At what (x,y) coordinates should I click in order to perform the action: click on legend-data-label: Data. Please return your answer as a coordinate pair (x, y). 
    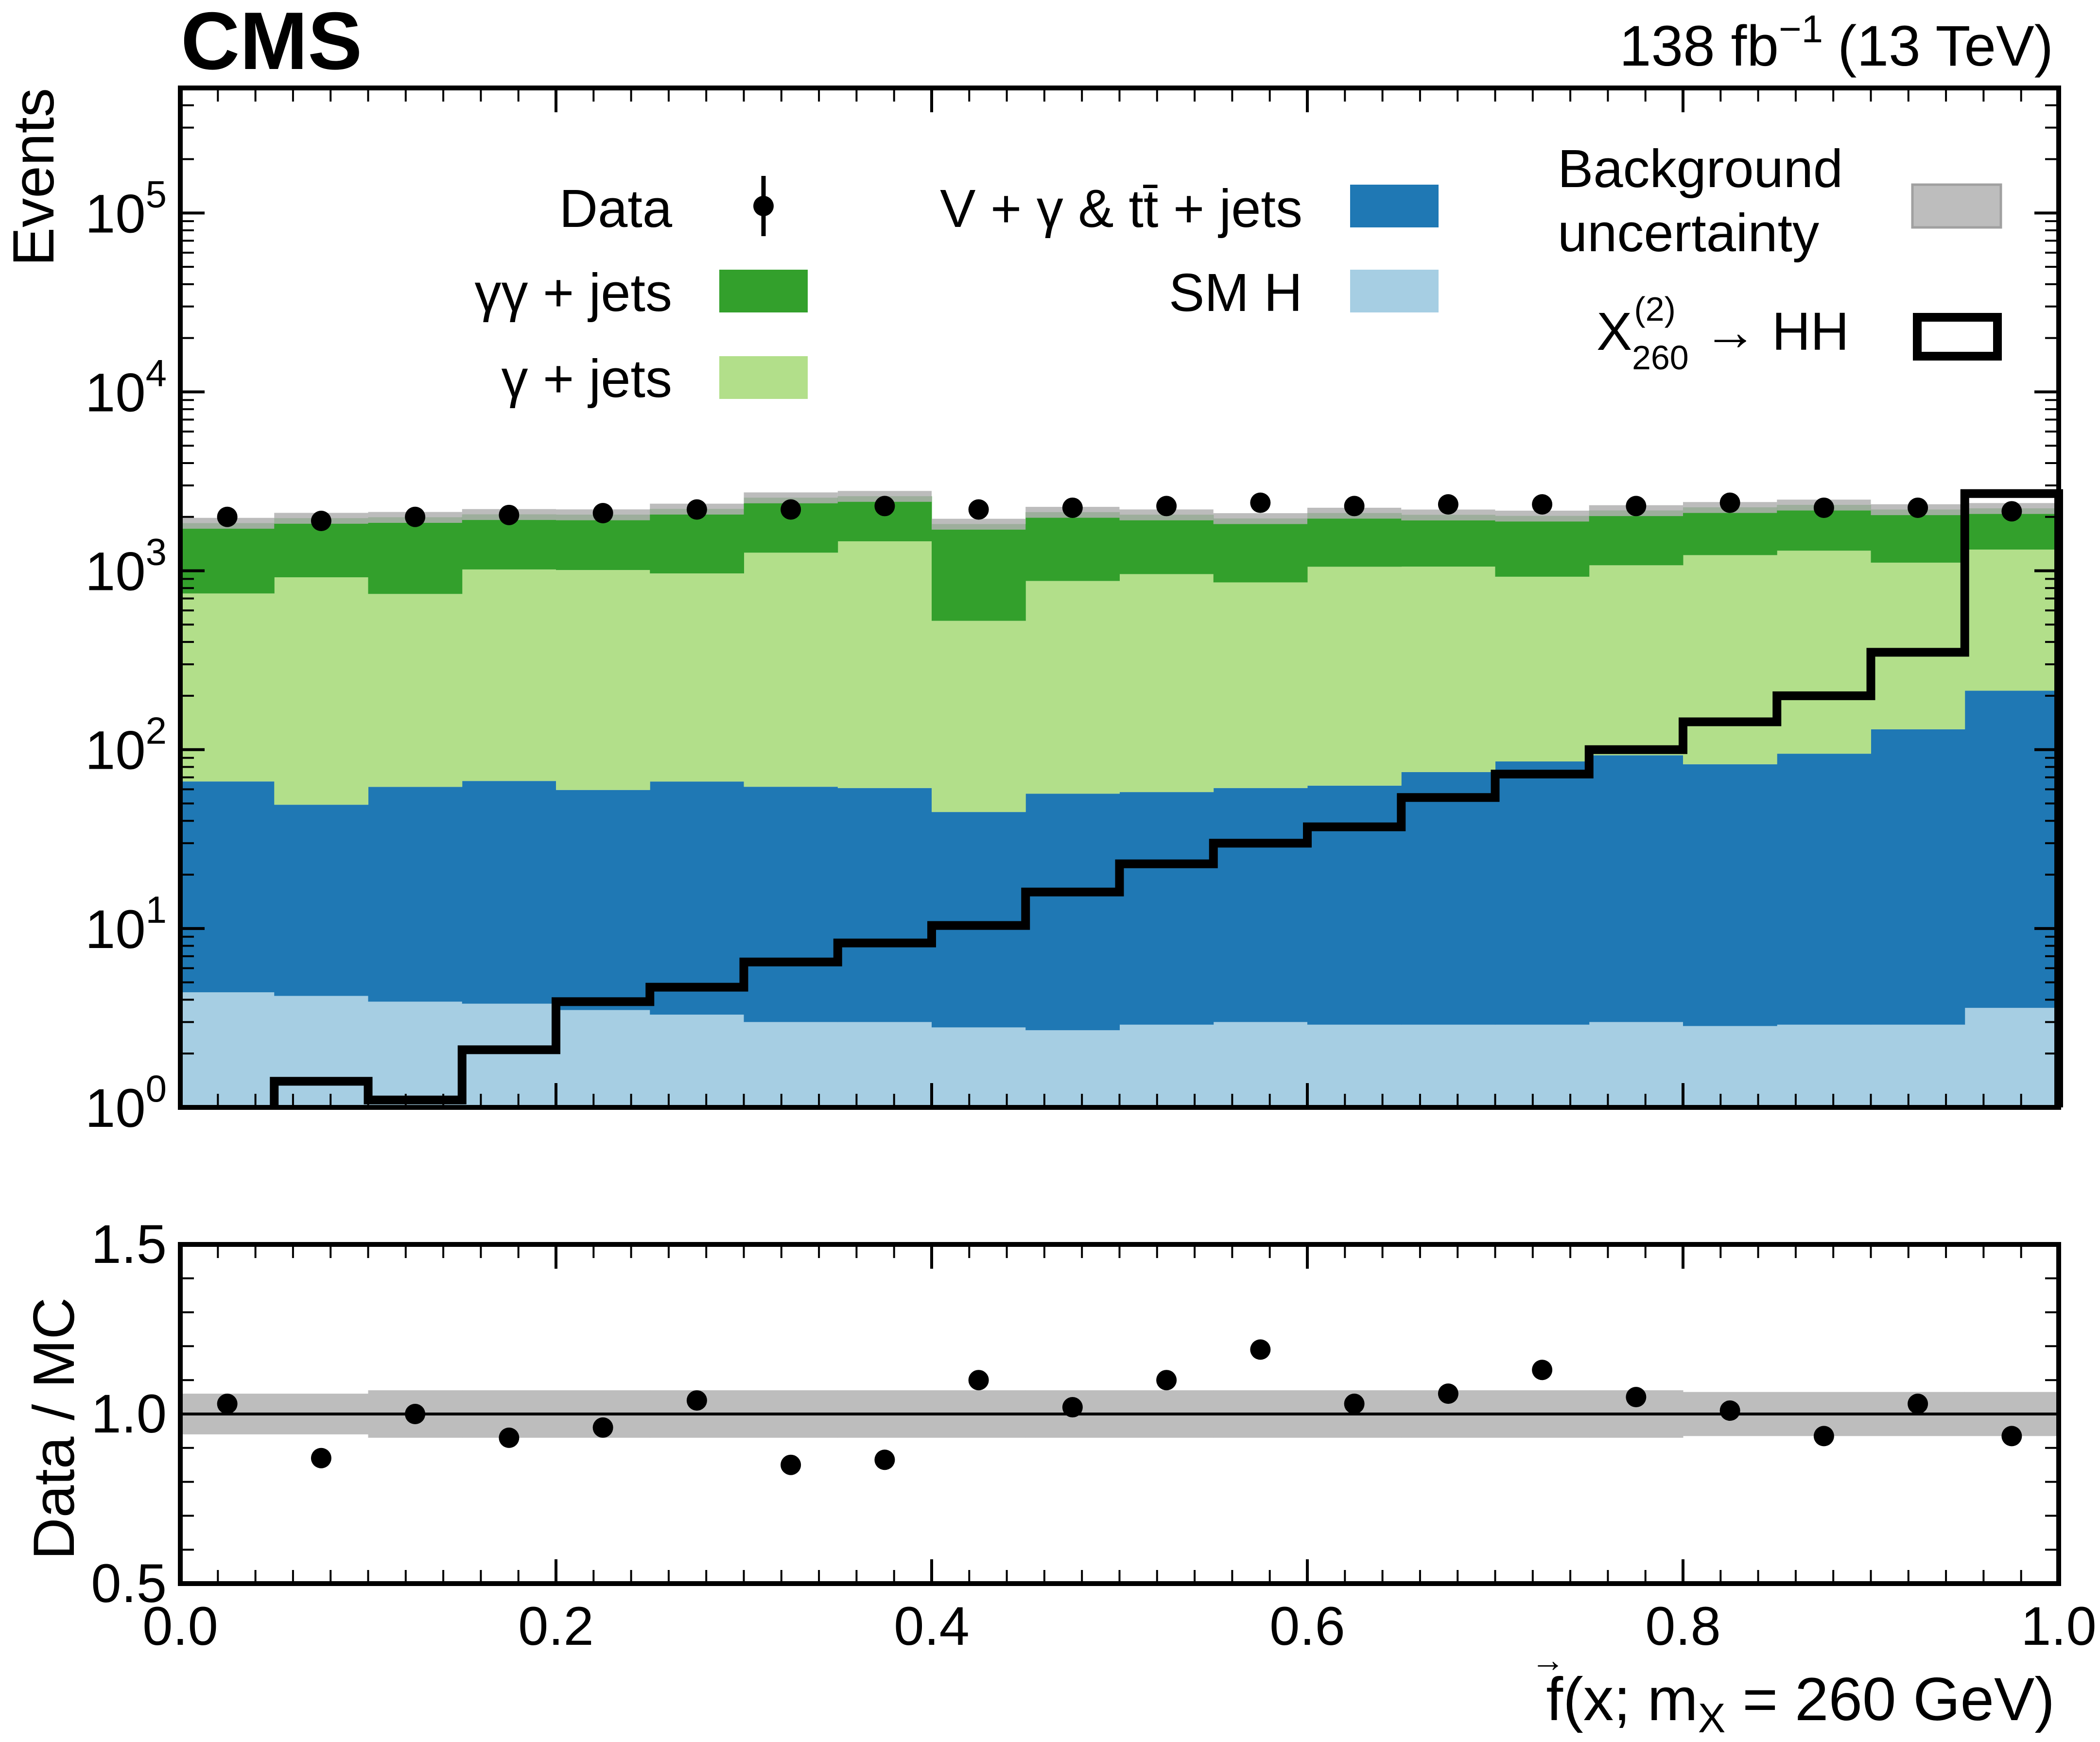
    Looking at the image, I should click on (616, 209).